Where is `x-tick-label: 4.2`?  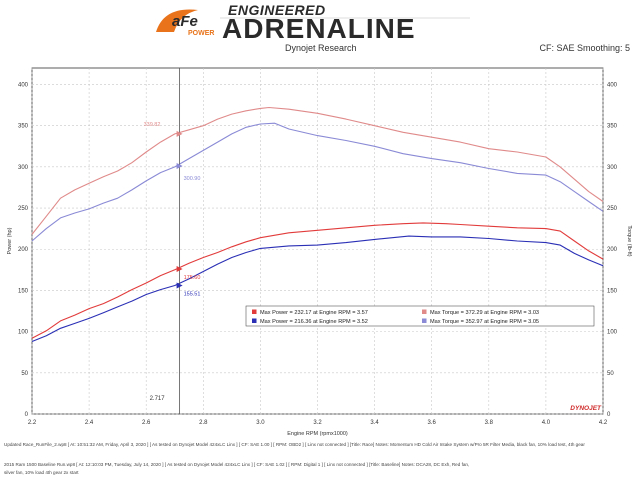
x-tick-label: 4.2 is located at coordinates (603, 423).